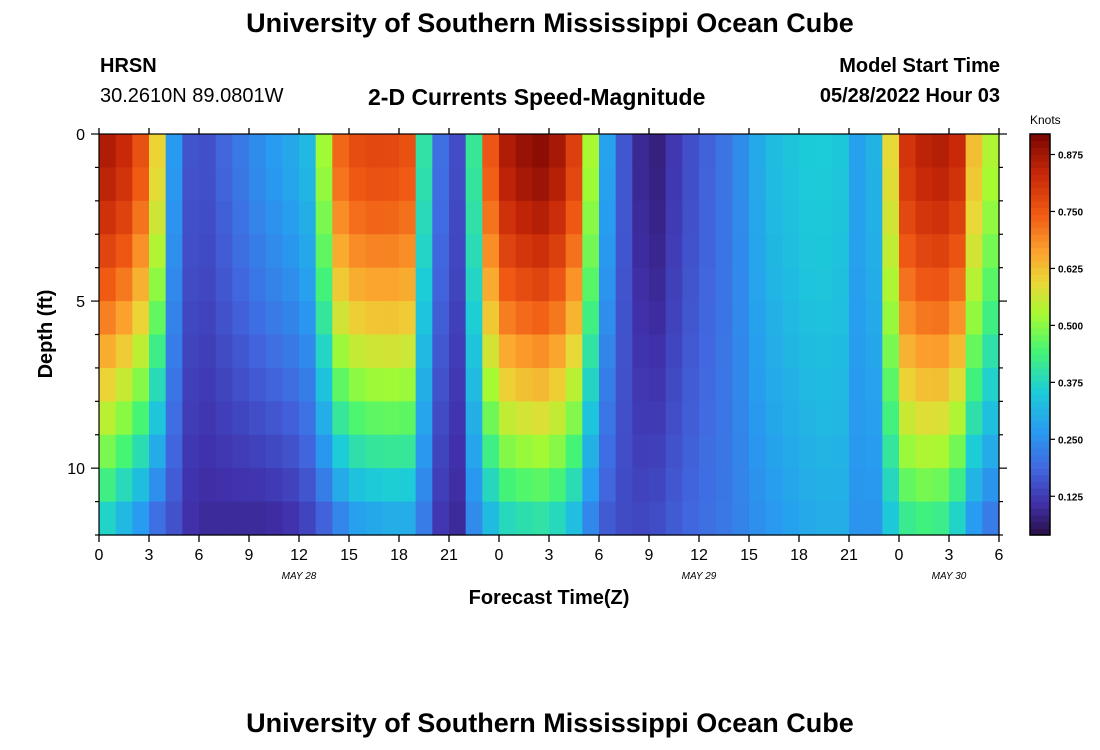 This screenshot has width=1100, height=750. I want to click on x-tick-label: 6, so click(999, 555).